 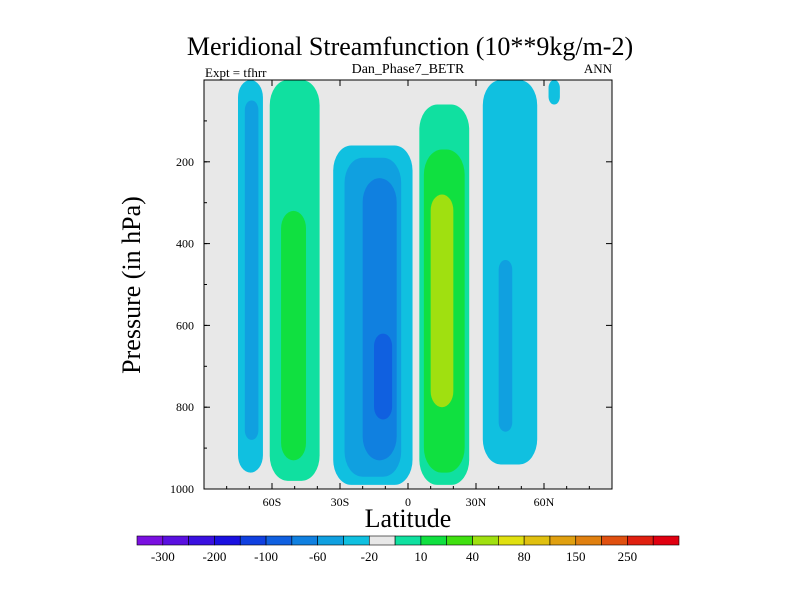 I want to click on colorbar-label: 250, so click(x=628, y=556).